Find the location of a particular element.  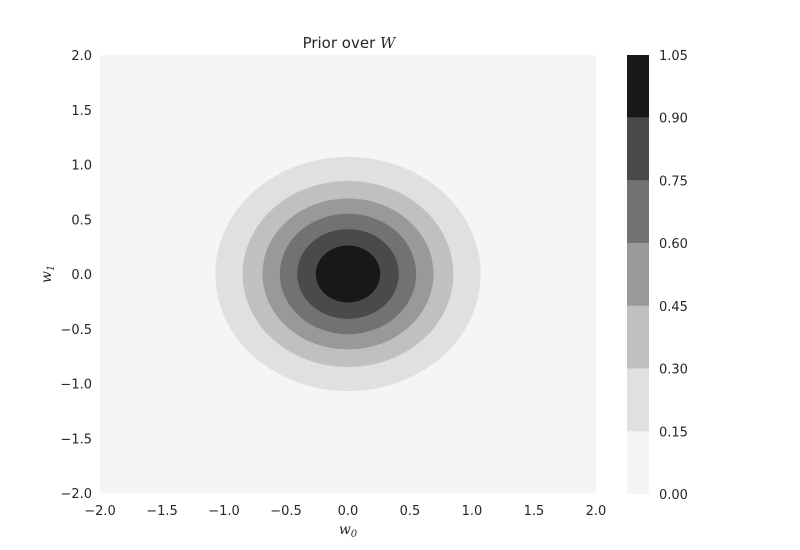

y-tick-label: 0.0 is located at coordinates (81, 275).